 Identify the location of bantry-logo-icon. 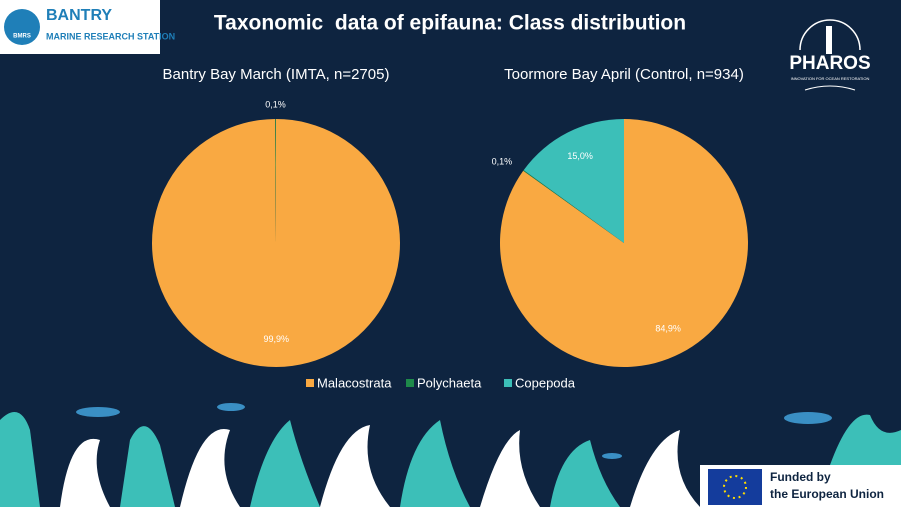
(22, 27).